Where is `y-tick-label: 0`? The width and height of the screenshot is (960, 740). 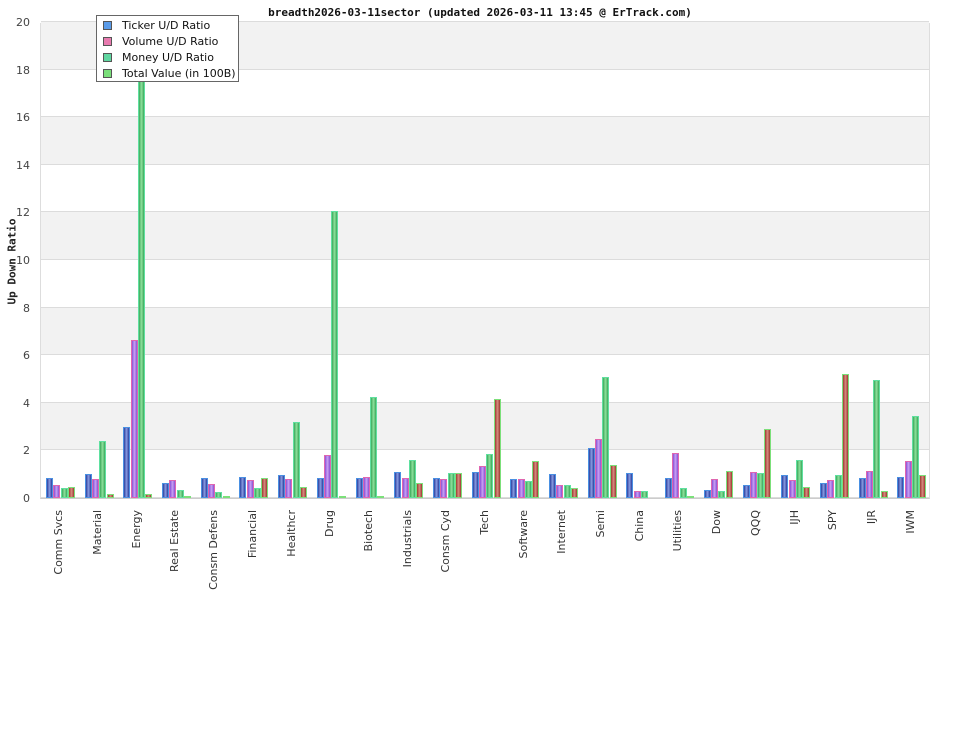 y-tick-label: 0 is located at coordinates (26, 498).